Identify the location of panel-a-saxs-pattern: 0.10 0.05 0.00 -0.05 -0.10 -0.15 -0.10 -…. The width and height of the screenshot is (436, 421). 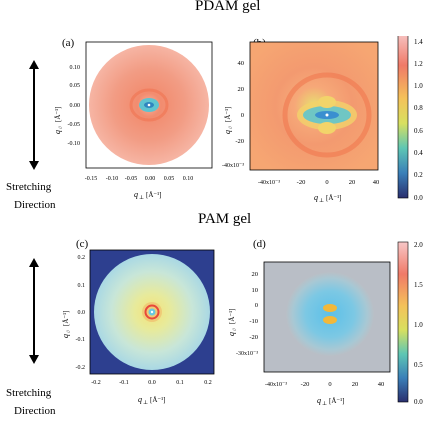
(133, 121).